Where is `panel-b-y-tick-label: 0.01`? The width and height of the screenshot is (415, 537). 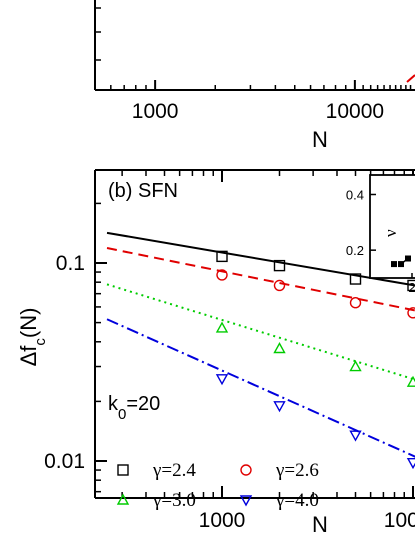 panel-b-y-tick-label: 0.01 is located at coordinates (64, 461).